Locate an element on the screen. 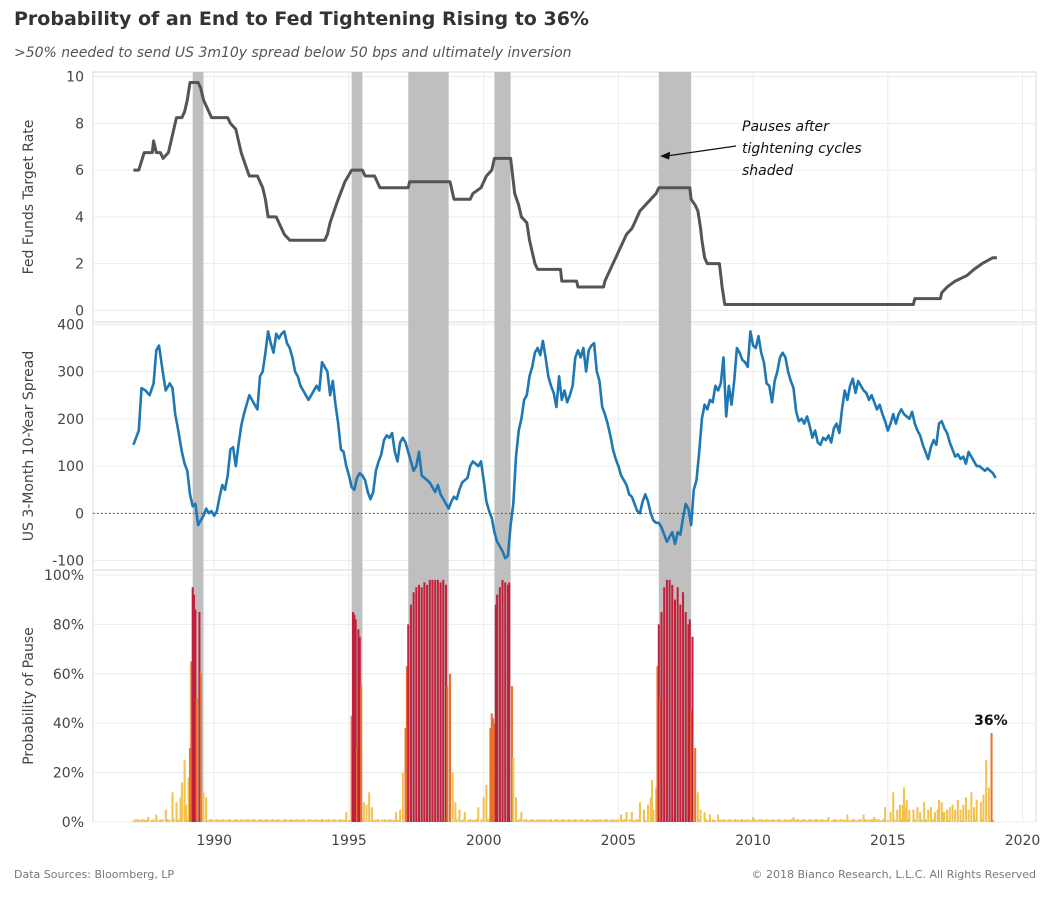  y-axis-title: Probability of Pause is located at coordinates (29, 696).